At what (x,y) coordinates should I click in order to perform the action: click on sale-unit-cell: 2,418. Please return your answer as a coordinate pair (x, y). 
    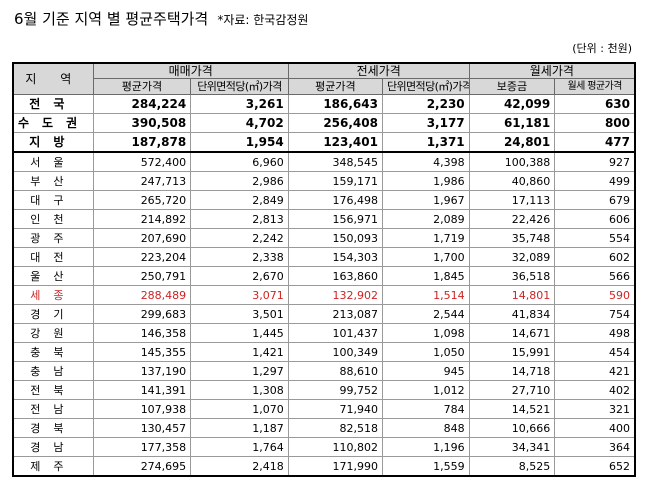
    Looking at the image, I should click on (239, 466).